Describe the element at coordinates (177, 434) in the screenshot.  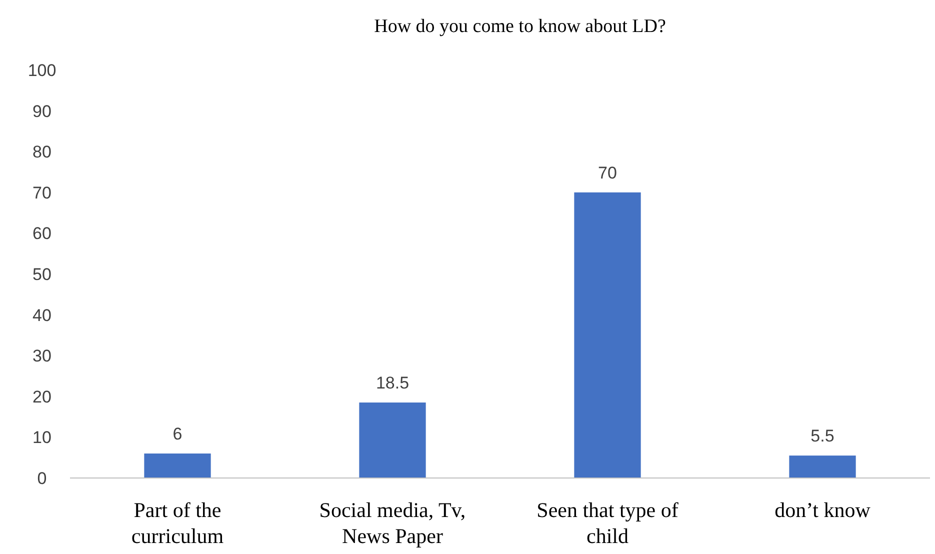
I see `data-label: 6` at that location.